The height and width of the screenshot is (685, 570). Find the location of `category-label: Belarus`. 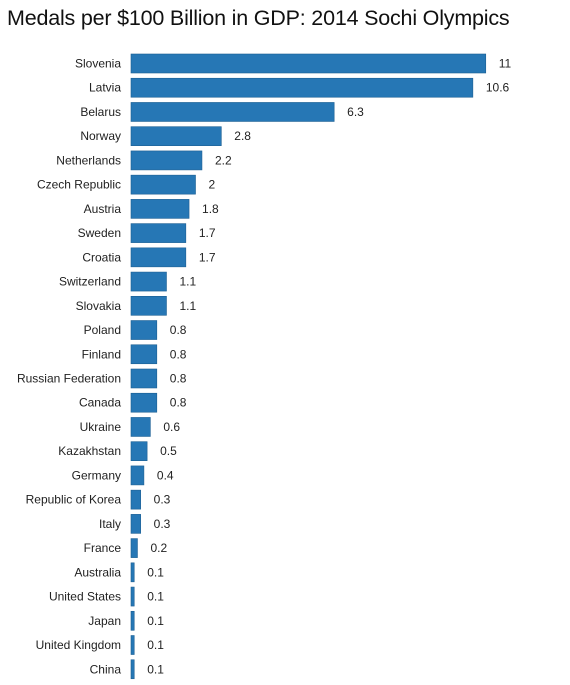

category-label: Belarus is located at coordinates (100, 112).